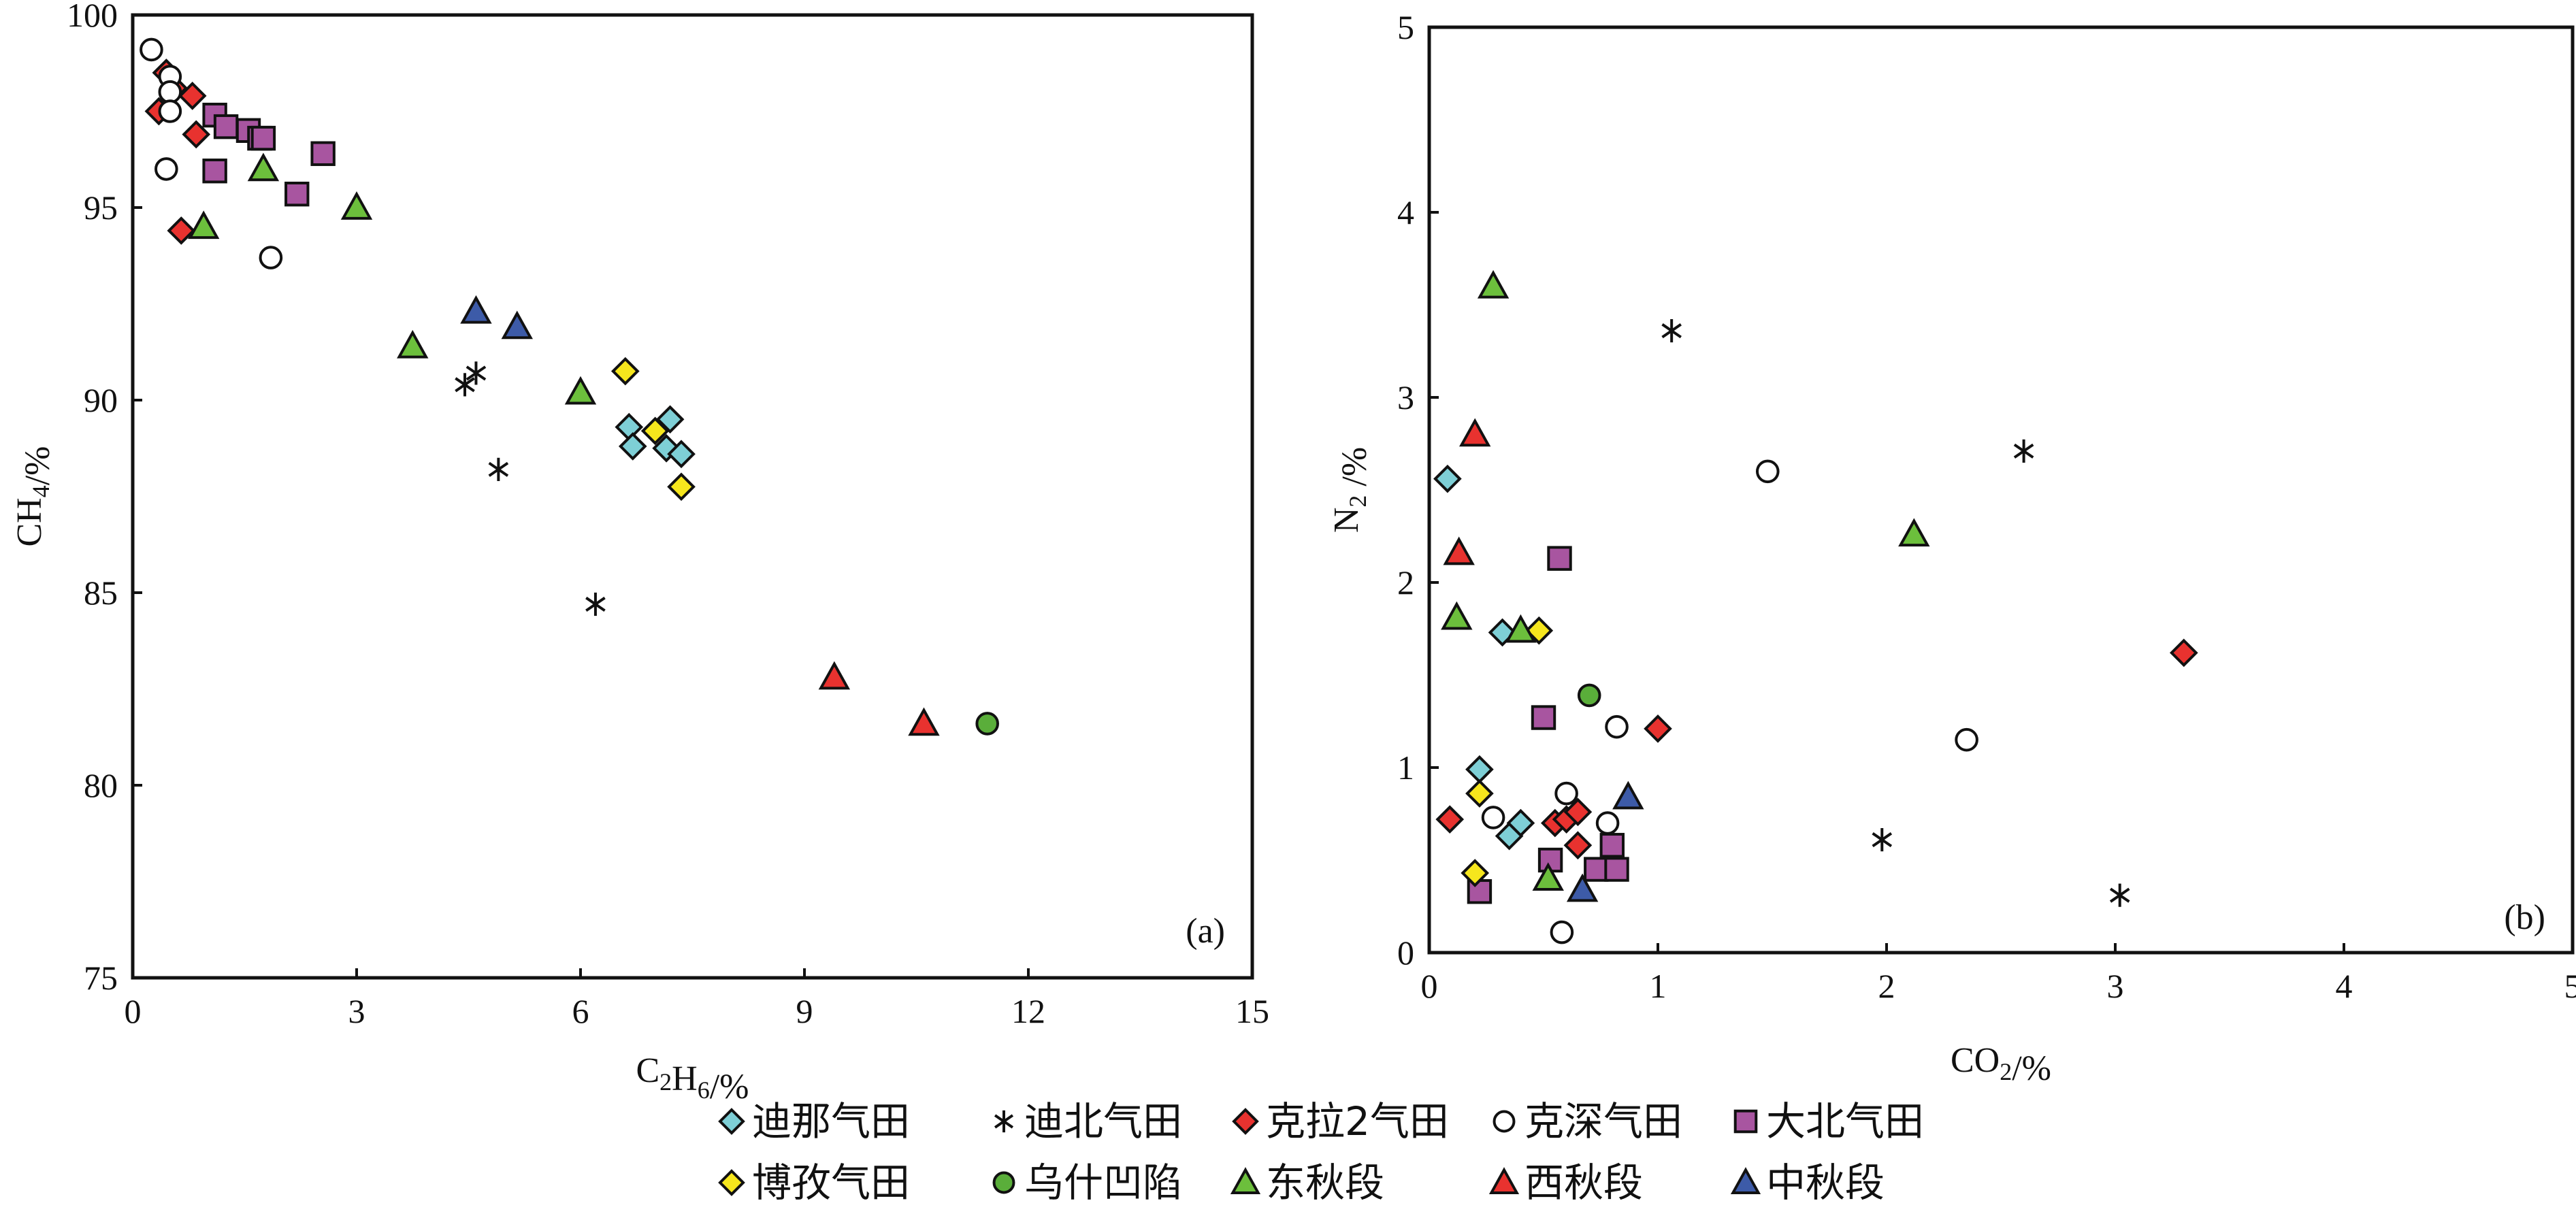 The image size is (2576, 1218). What do you see at coordinates (392, 278) in the screenshot?
I see `series-东秋段` at bounding box center [392, 278].